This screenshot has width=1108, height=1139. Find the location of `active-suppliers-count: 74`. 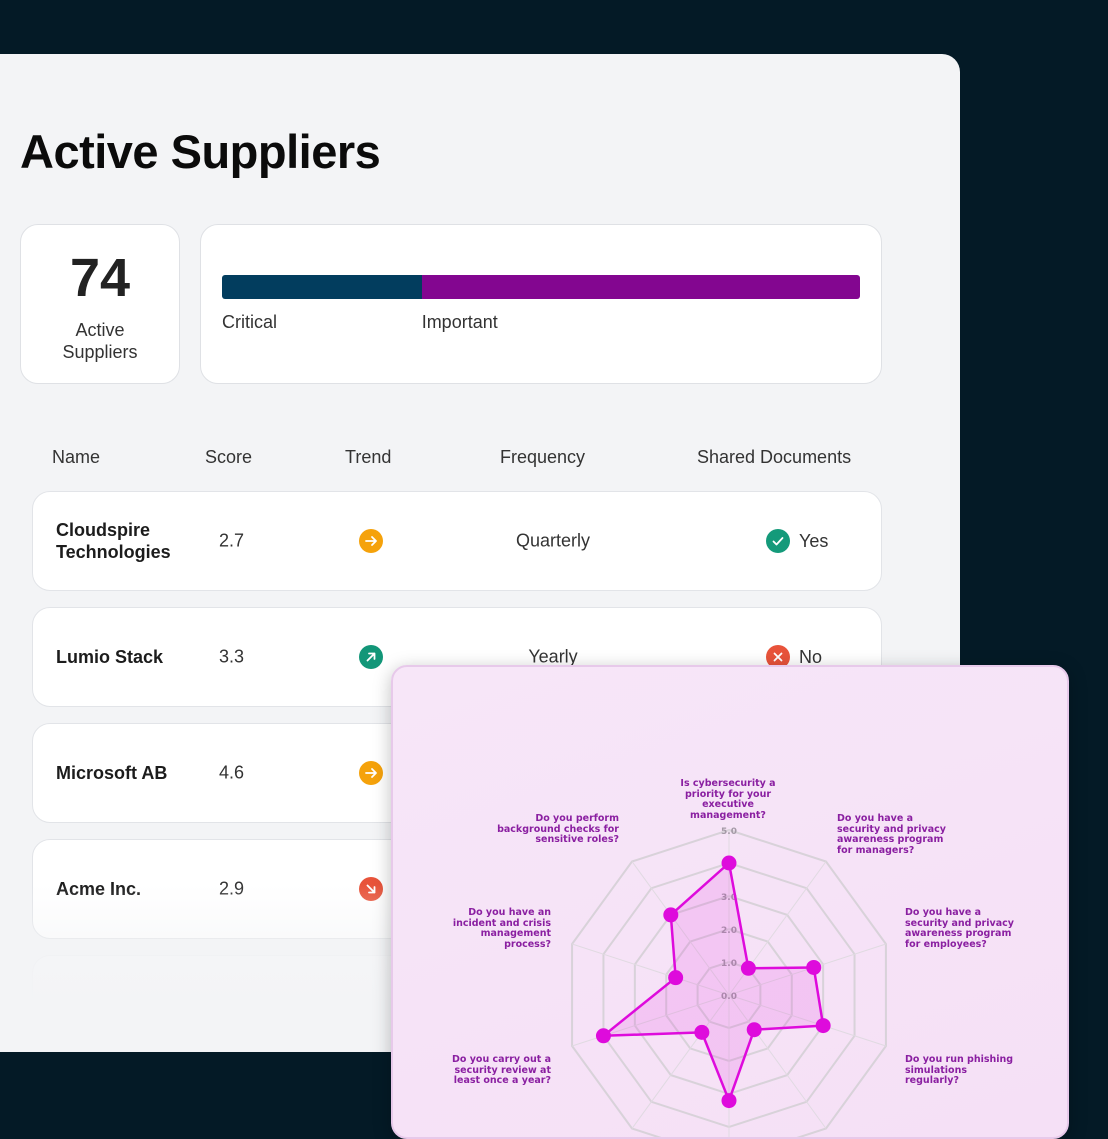

active-suppliers-count: 74 is located at coordinates (100, 278).